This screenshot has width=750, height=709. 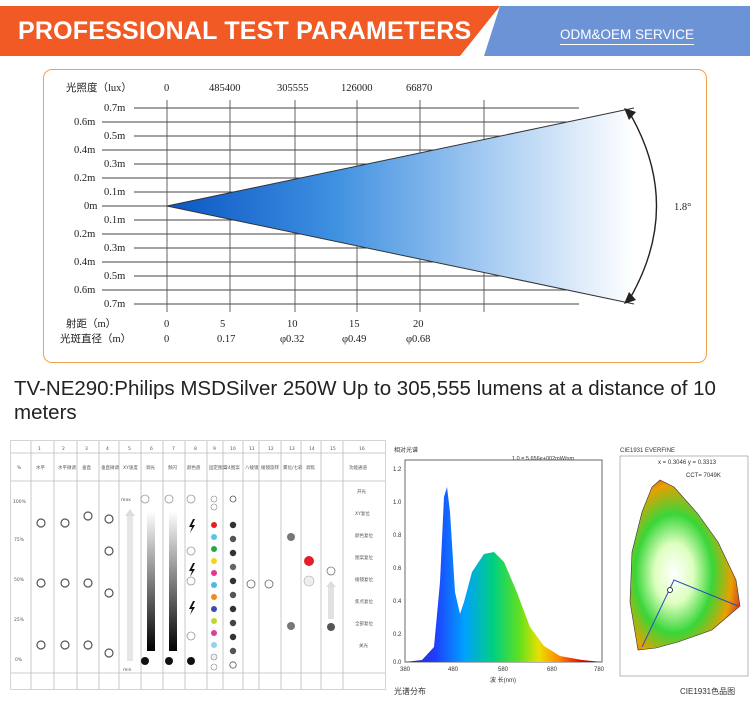 I want to click on speed-max-label: max, so click(x=126, y=500).